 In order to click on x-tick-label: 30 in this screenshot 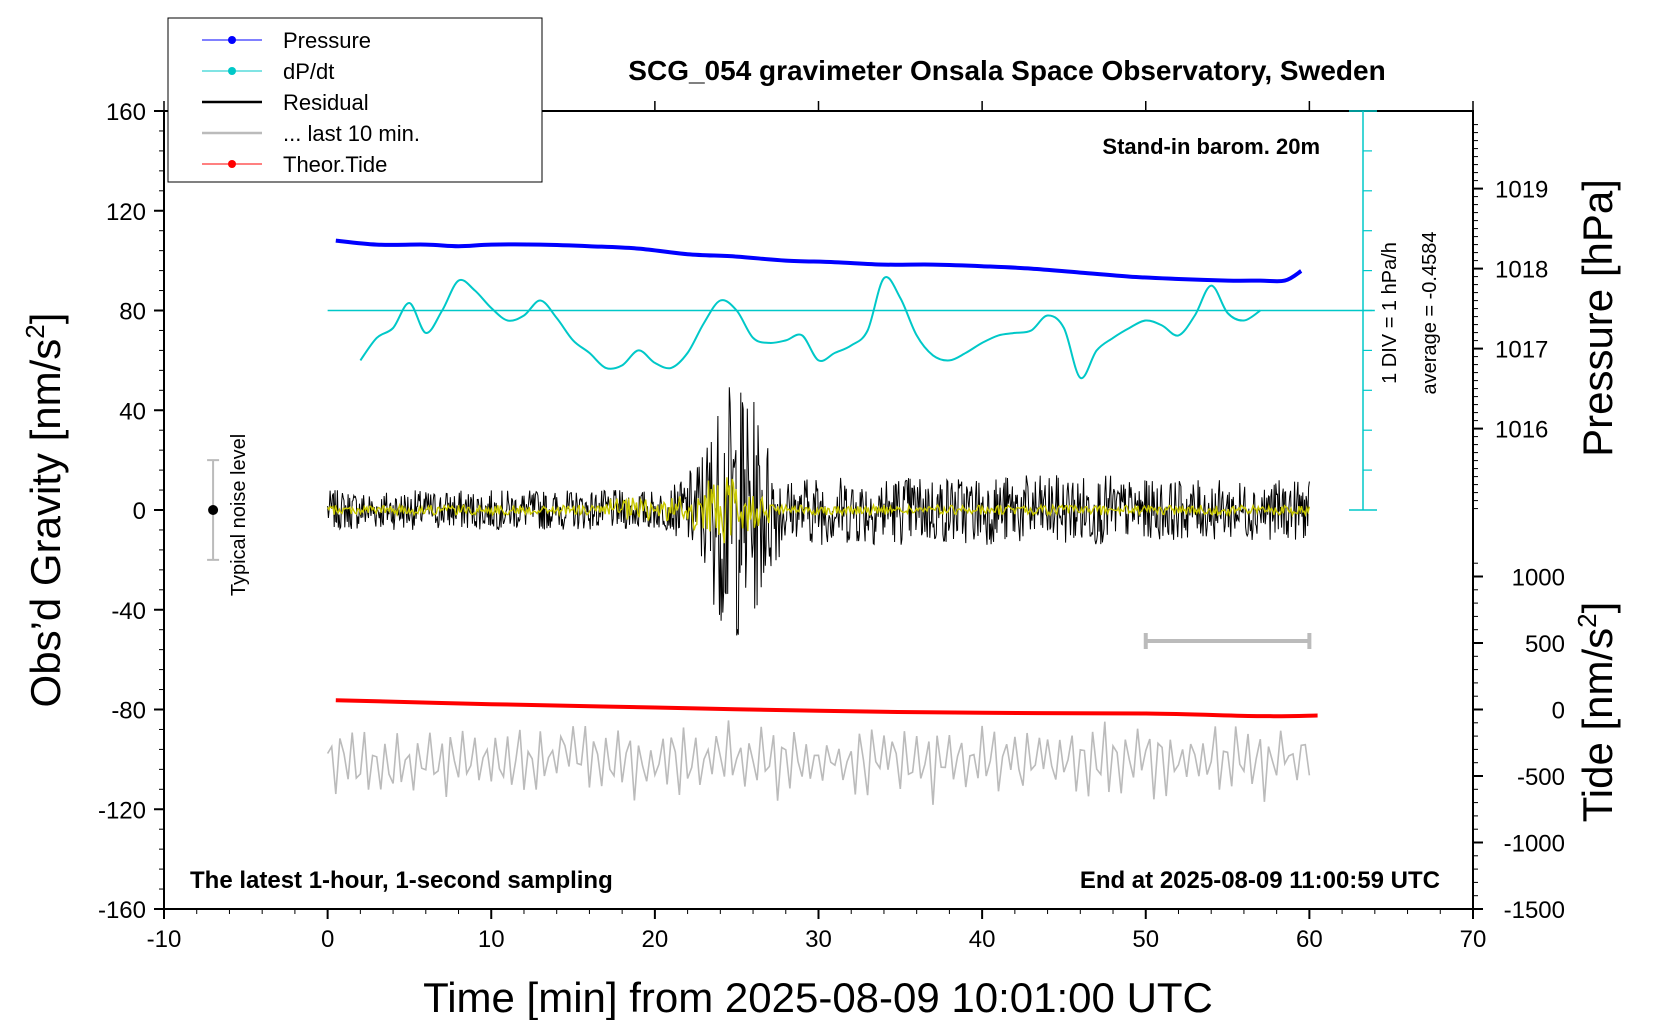, I will do `click(818, 939)`.